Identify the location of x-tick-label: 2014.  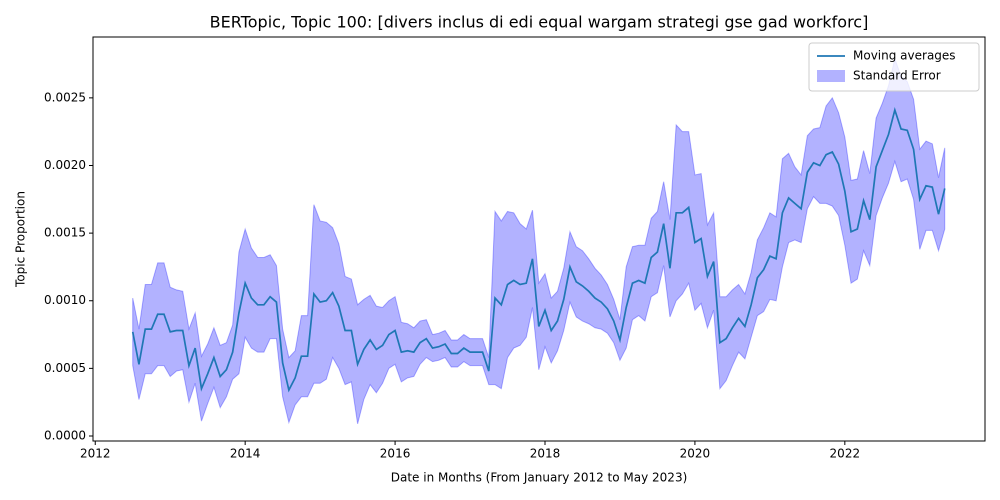
(245, 454).